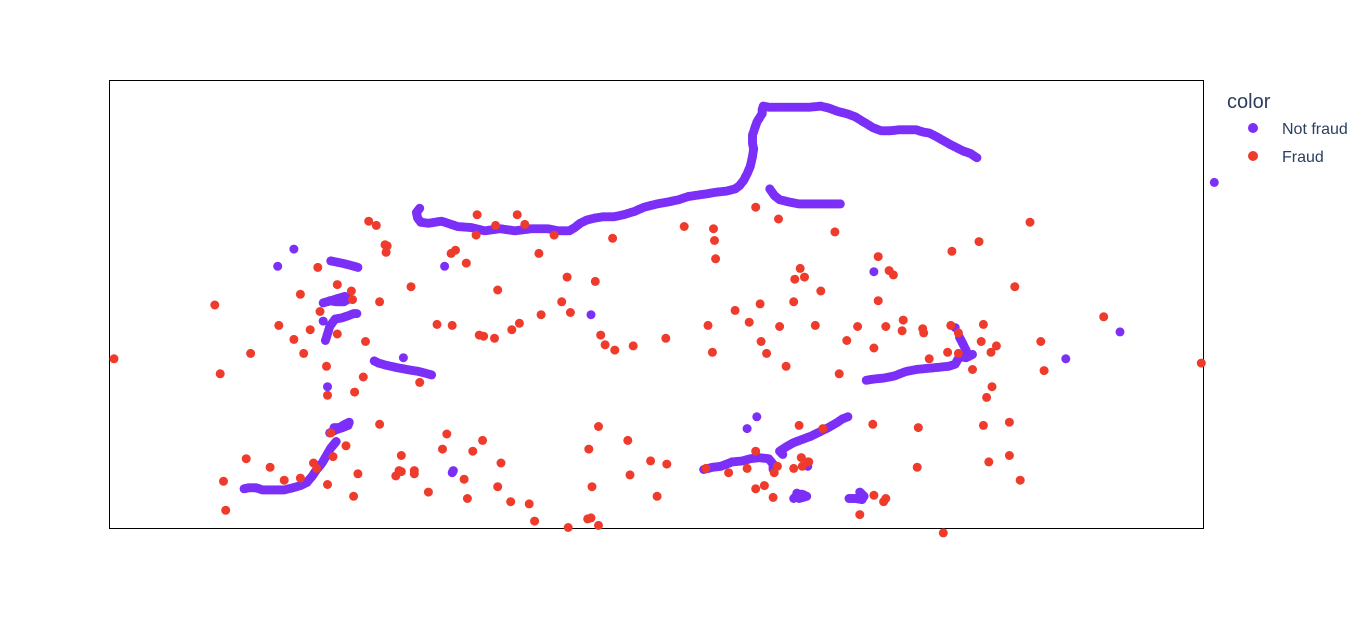 Image resolution: width=1363 pixels, height=639 pixels. What do you see at coordinates (1303, 157) in the screenshot?
I see `legend-label-fraud: Fraud` at bounding box center [1303, 157].